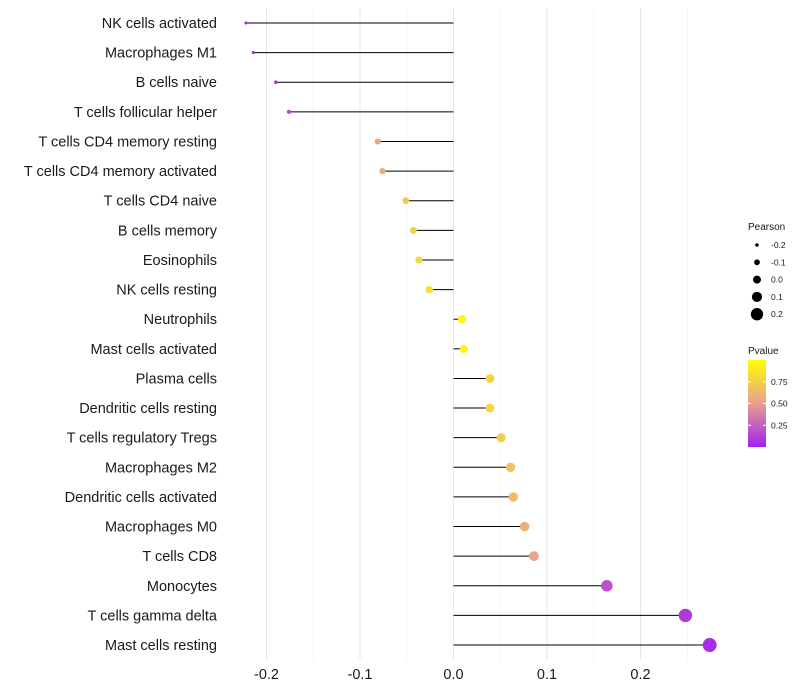  What do you see at coordinates (640, 675) in the screenshot?
I see `x-tick-label: 0.2` at bounding box center [640, 675].